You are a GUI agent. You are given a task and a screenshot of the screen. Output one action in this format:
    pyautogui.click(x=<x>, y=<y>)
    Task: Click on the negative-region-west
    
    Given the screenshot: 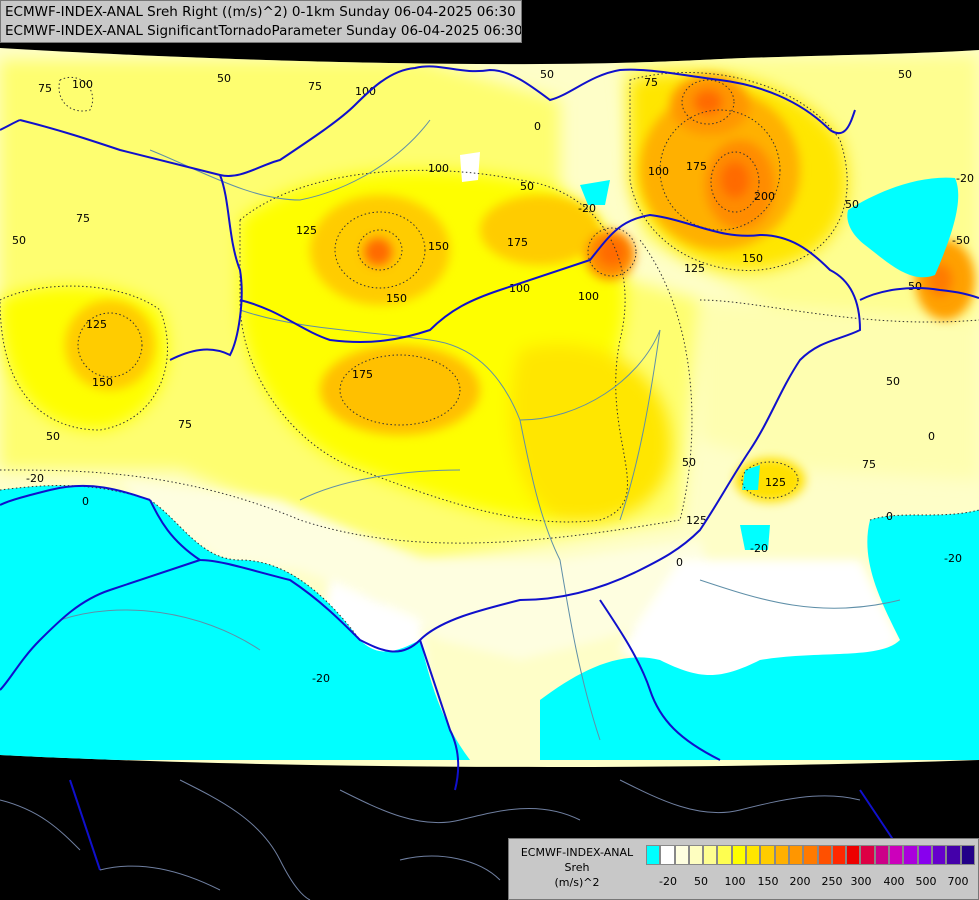 What is the action you would take?
    pyautogui.click(x=235, y=622)
    